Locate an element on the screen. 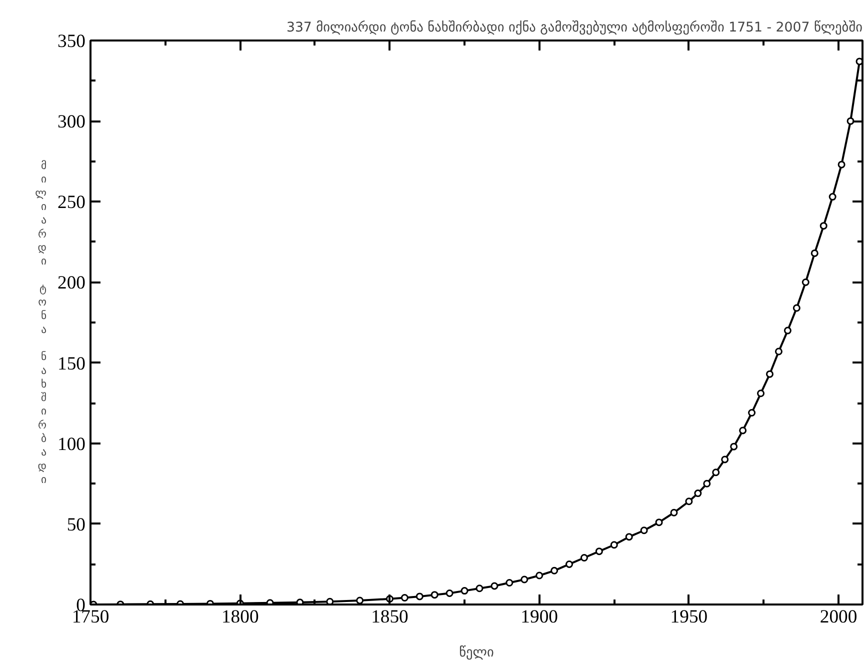  y-tick-label: 350 is located at coordinates (72, 41).